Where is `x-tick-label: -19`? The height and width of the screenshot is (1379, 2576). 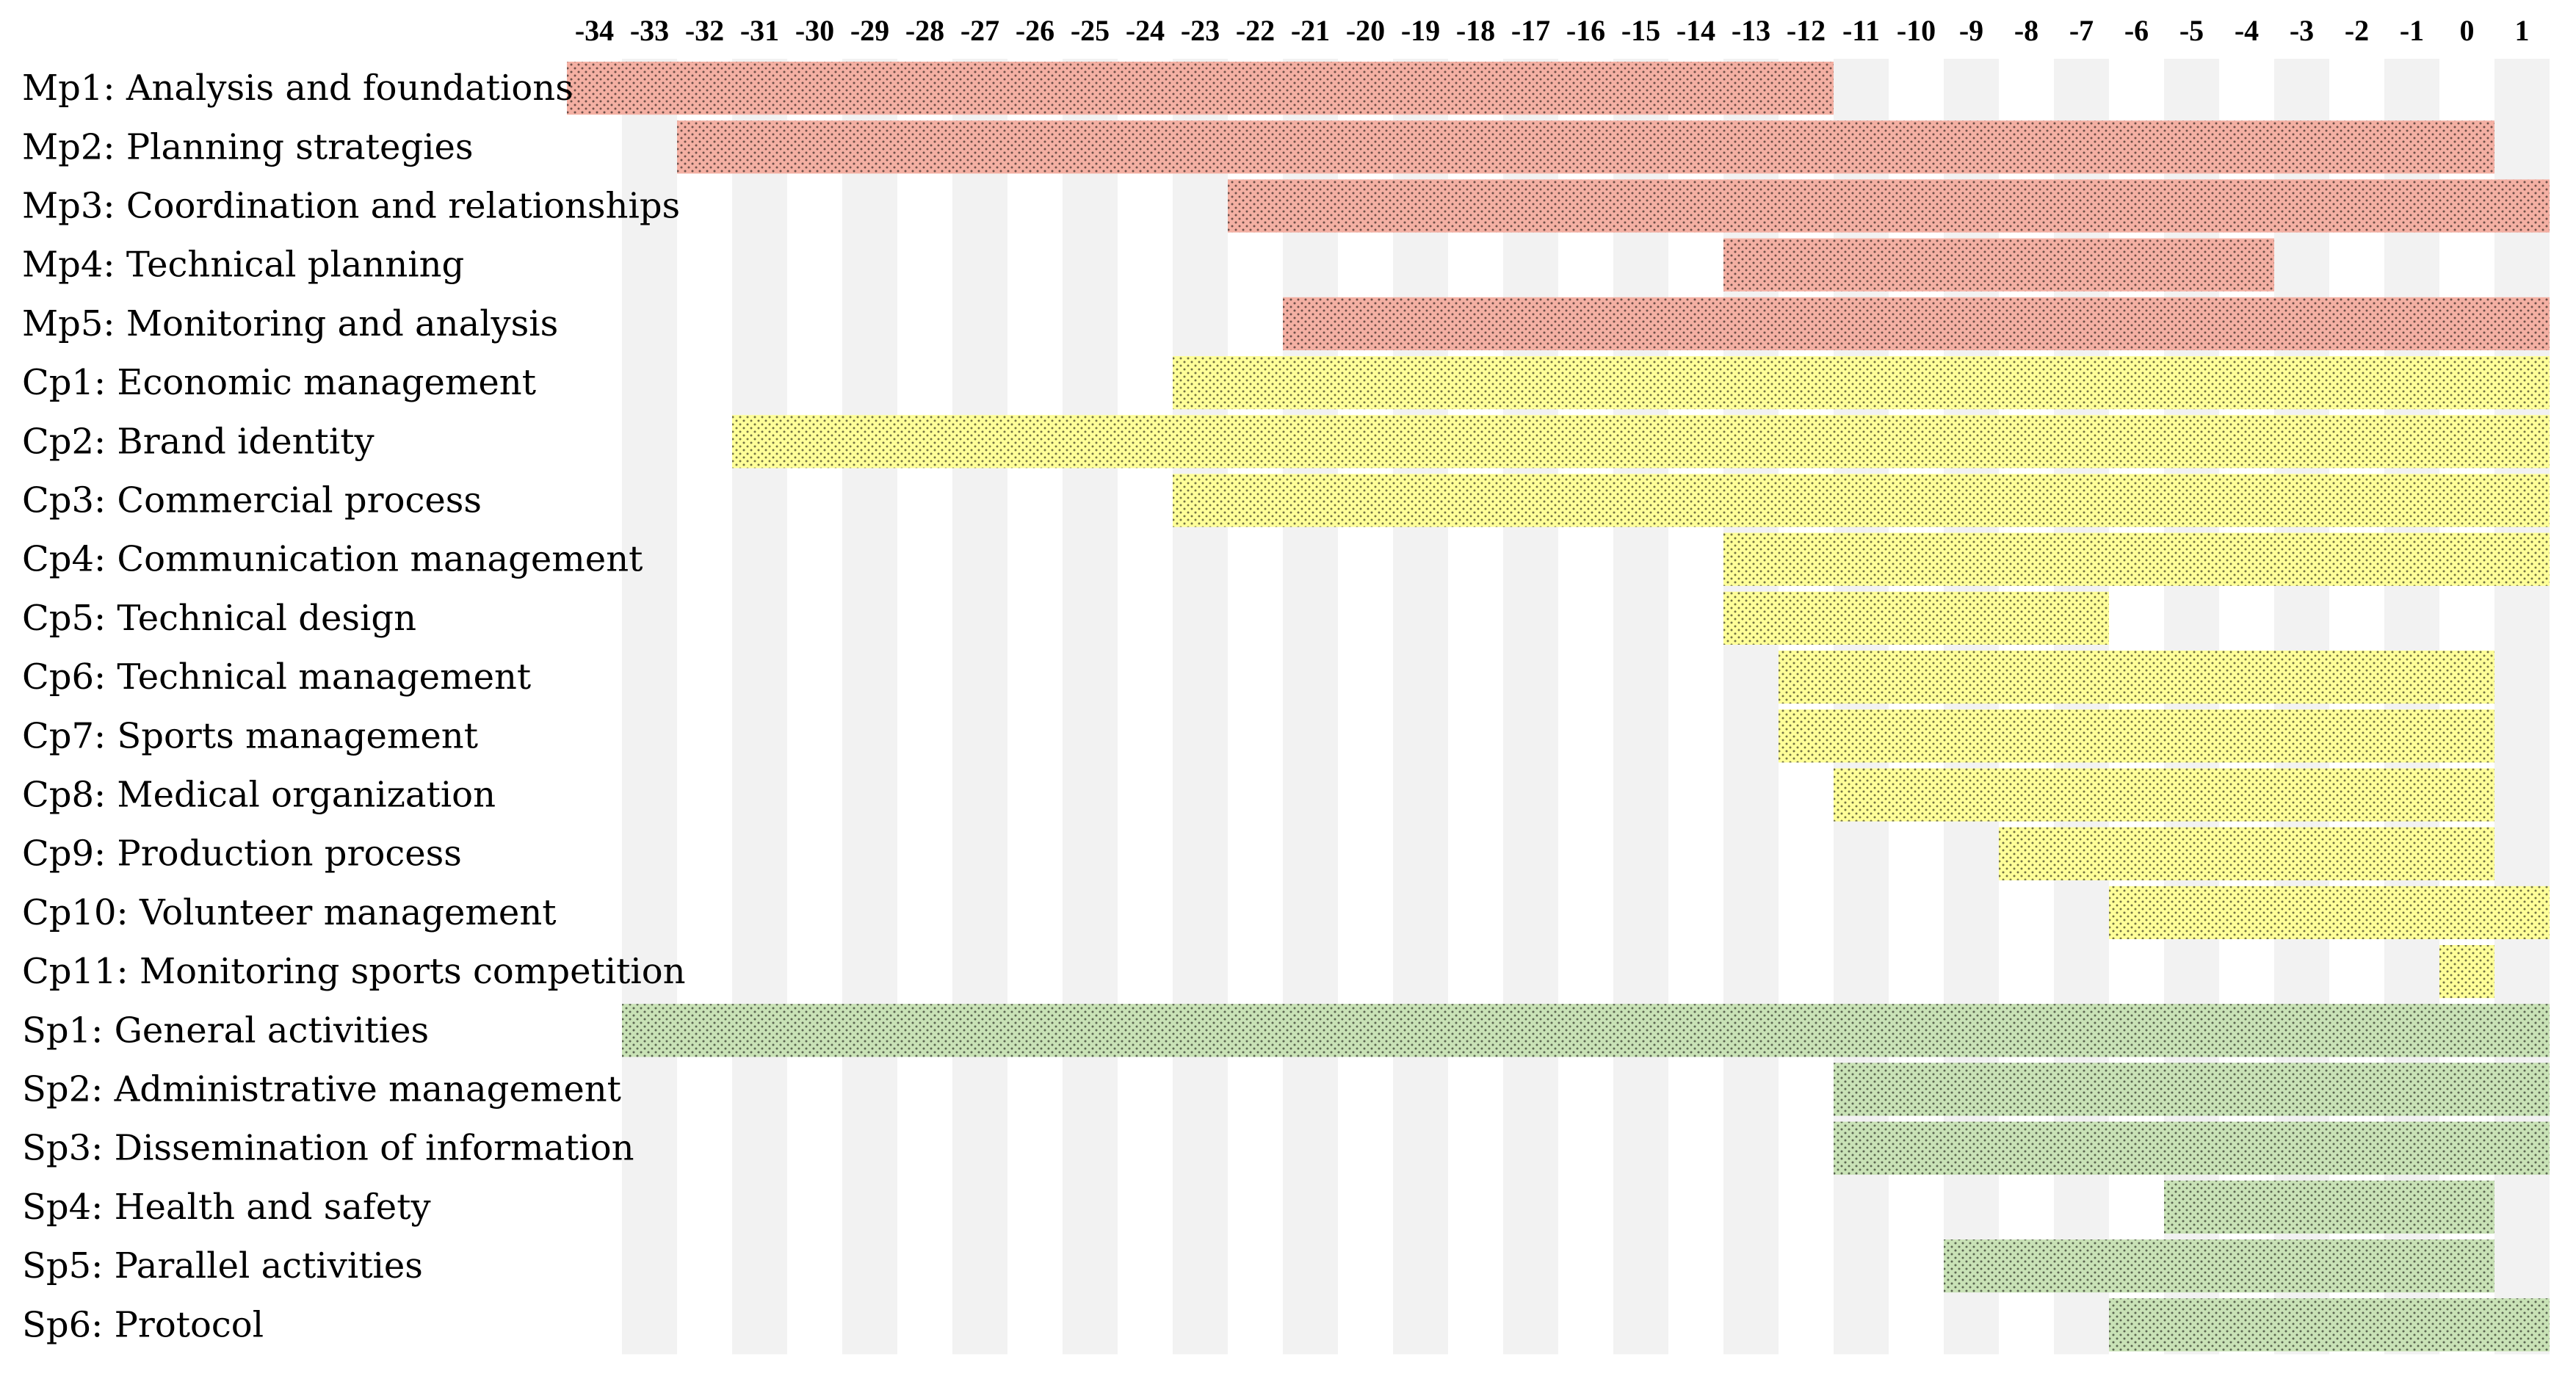 x-tick-label: -19 is located at coordinates (1420, 30).